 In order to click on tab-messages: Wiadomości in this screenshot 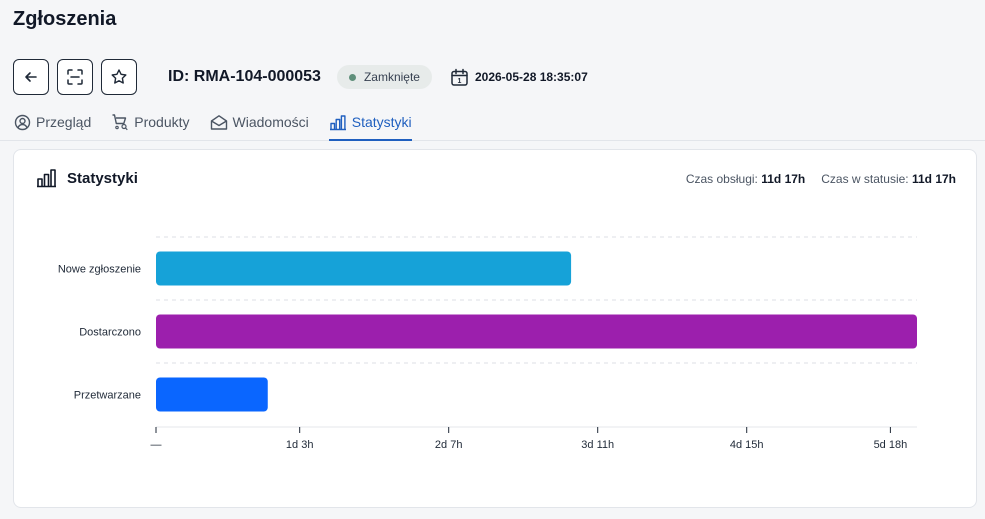, I will do `click(259, 122)`.